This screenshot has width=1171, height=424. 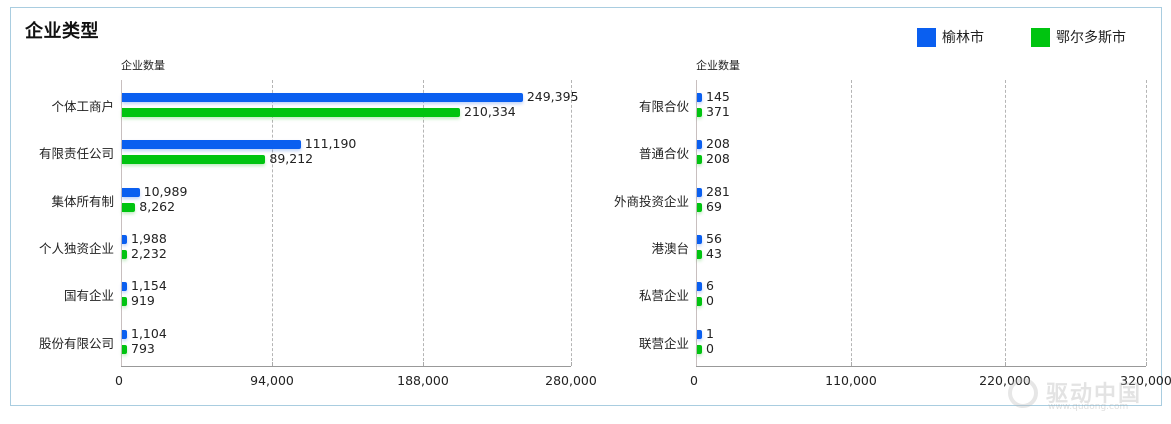 What do you see at coordinates (663, 153) in the screenshot?
I see `category-label: 普通合伙` at bounding box center [663, 153].